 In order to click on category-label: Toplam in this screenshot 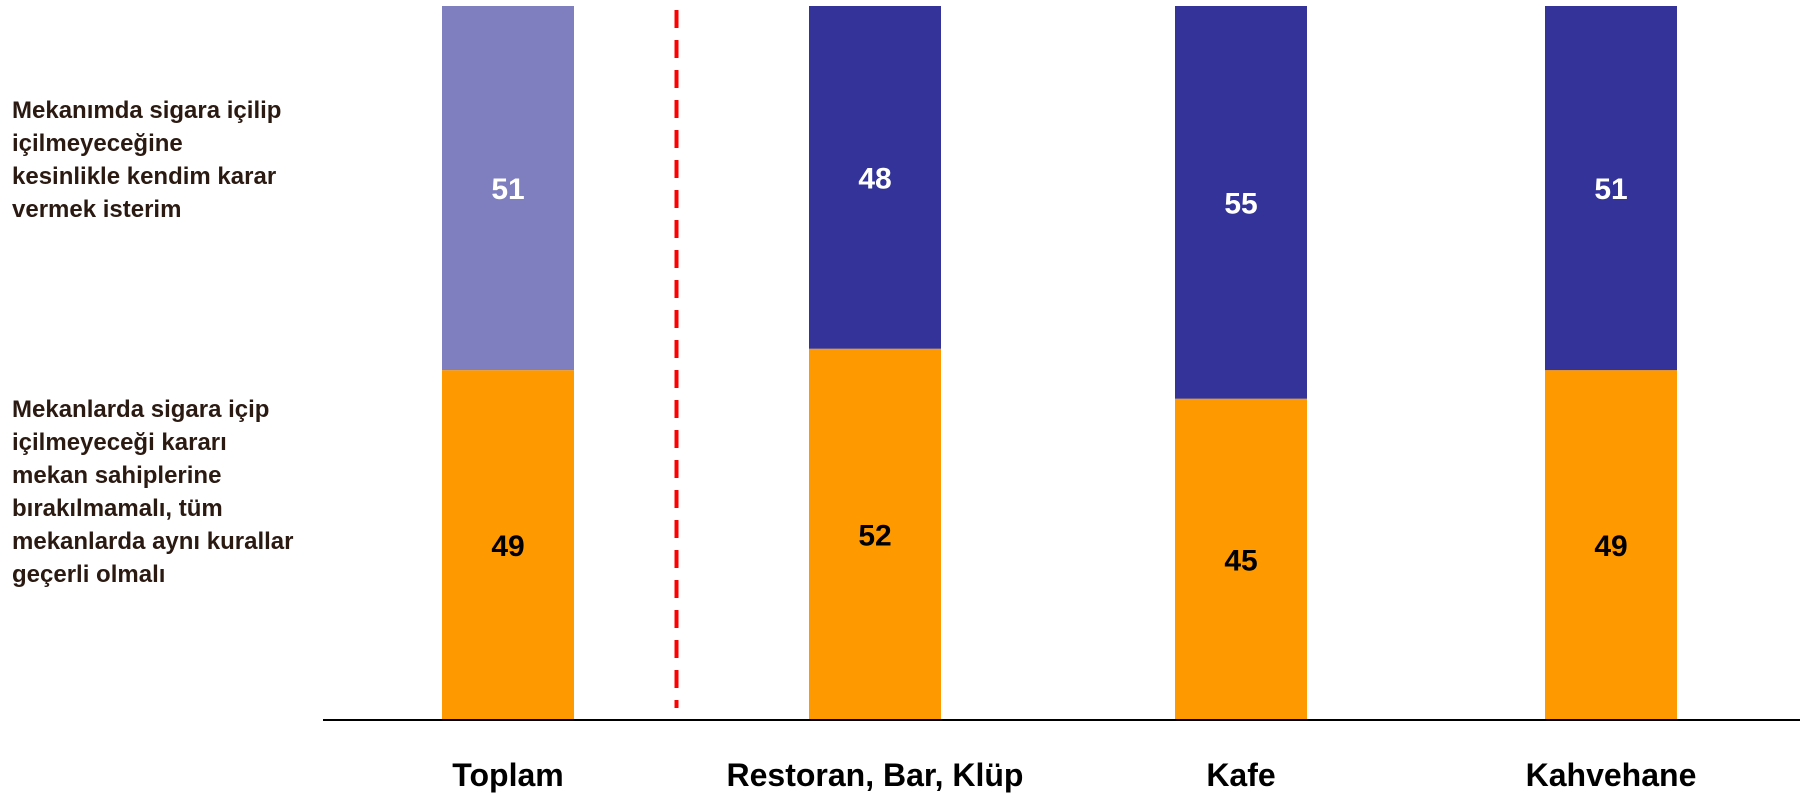, I will do `click(507, 775)`.